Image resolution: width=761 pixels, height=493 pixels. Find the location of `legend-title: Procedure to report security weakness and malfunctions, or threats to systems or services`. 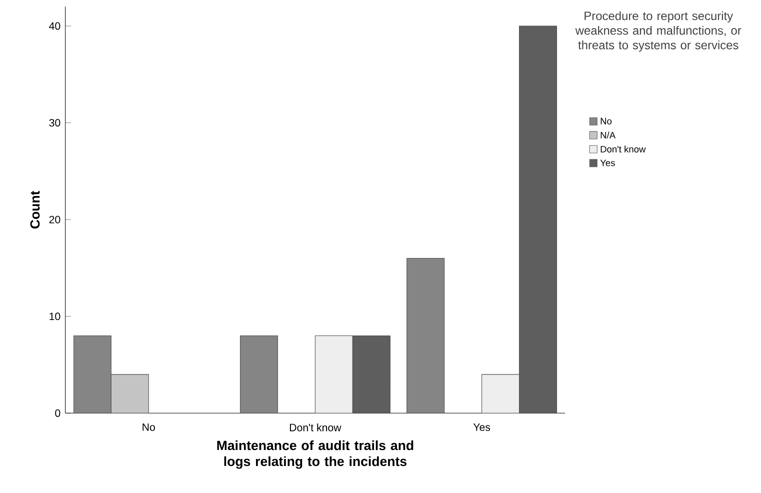

legend-title: Procedure to report security weakness and malfunctions, or threats to systems or services is located at coordinates (658, 31).